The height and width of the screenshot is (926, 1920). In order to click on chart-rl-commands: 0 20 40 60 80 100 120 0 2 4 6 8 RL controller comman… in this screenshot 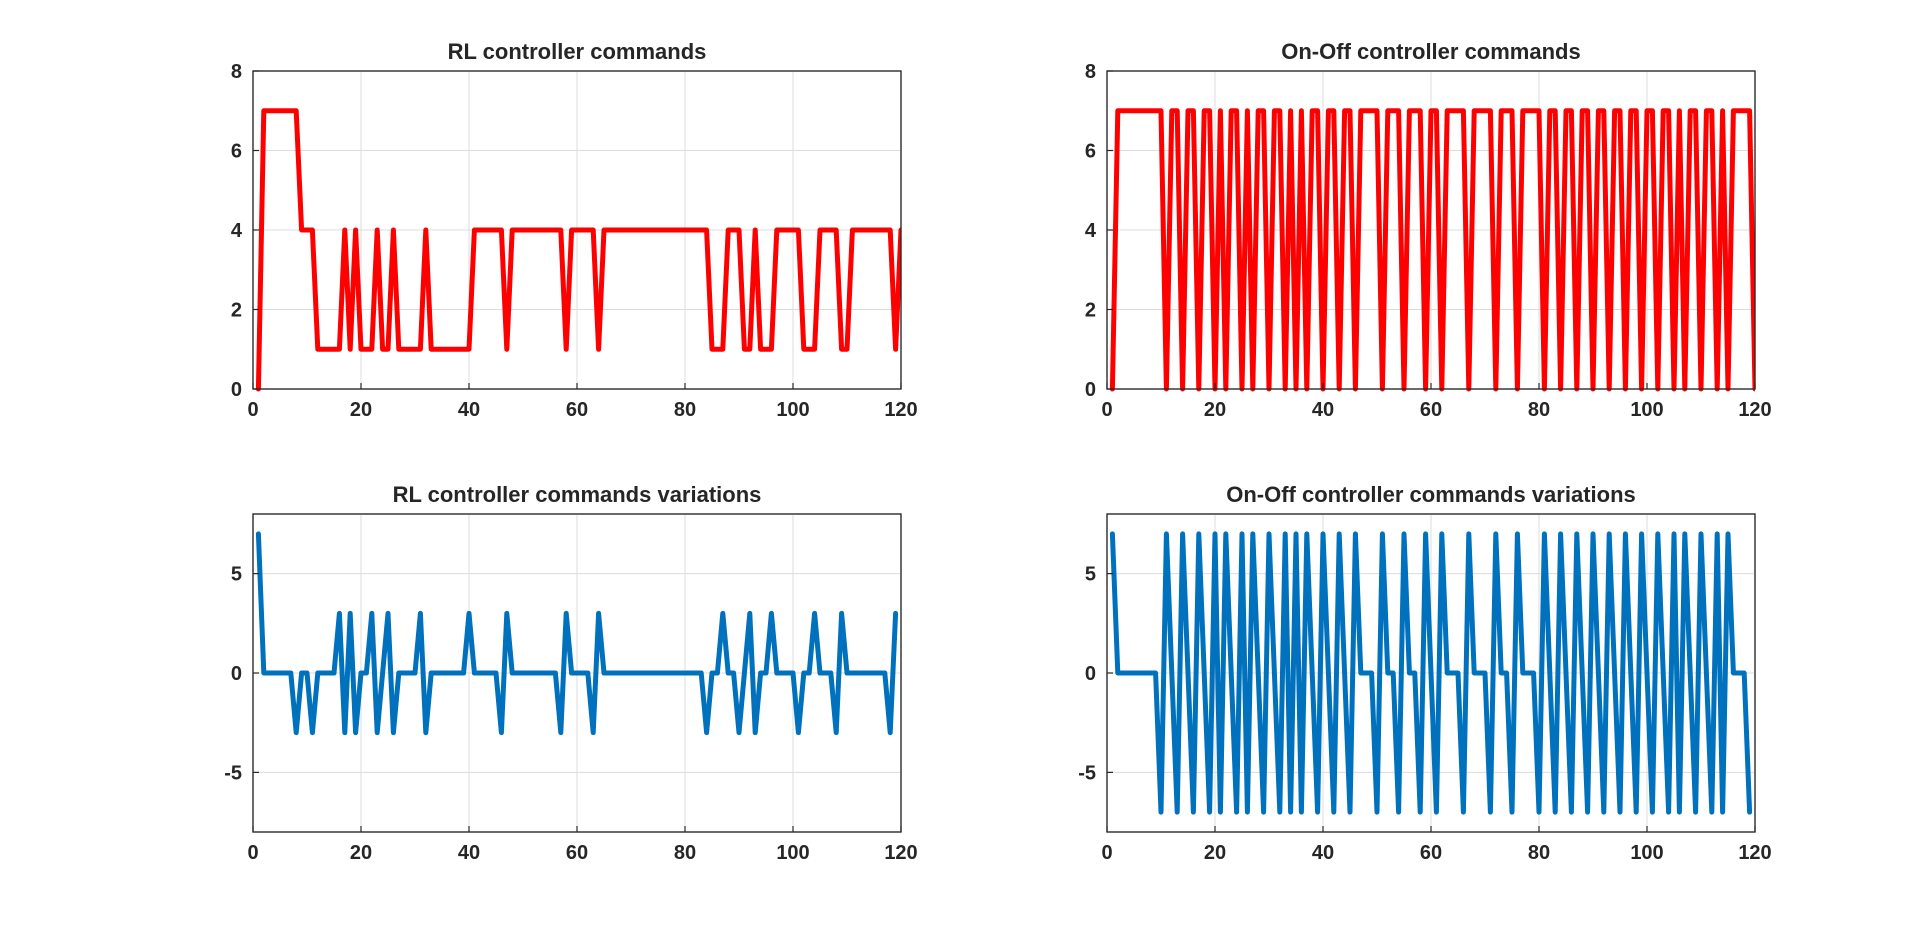, I will do `click(574, 230)`.